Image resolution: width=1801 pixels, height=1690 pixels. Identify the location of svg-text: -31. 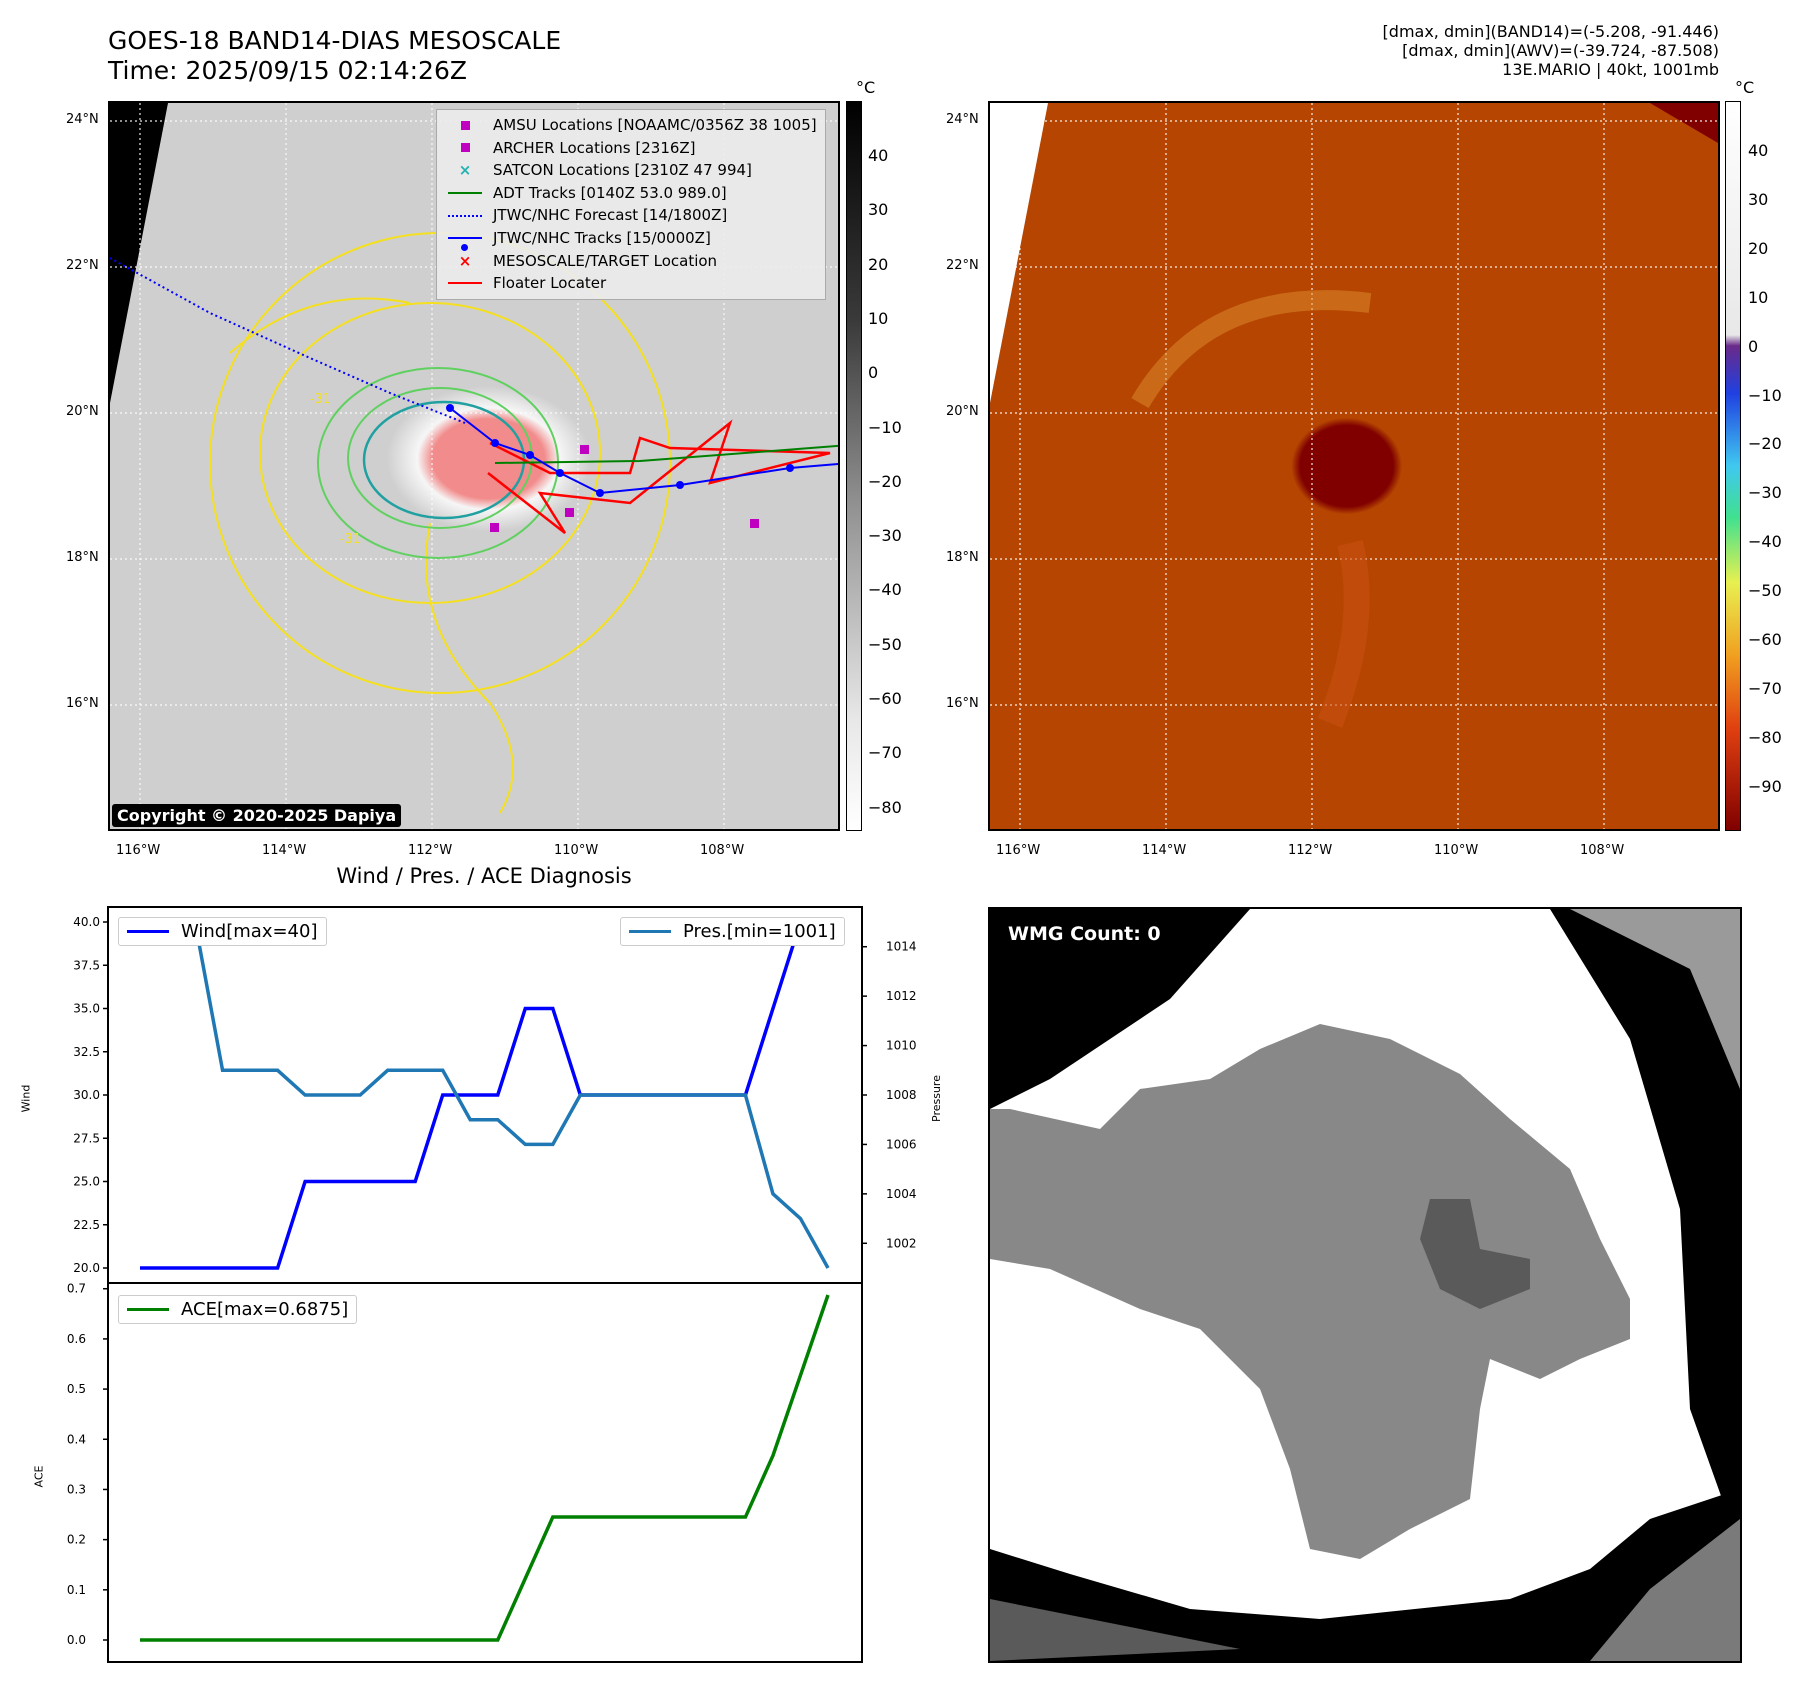
(320, 399).